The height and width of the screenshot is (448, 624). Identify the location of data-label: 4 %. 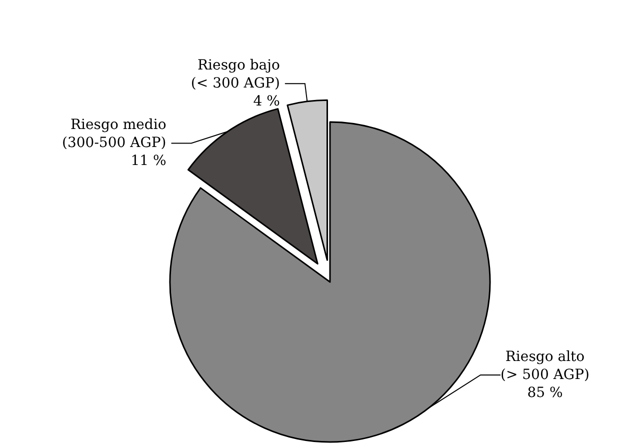
(266, 102).